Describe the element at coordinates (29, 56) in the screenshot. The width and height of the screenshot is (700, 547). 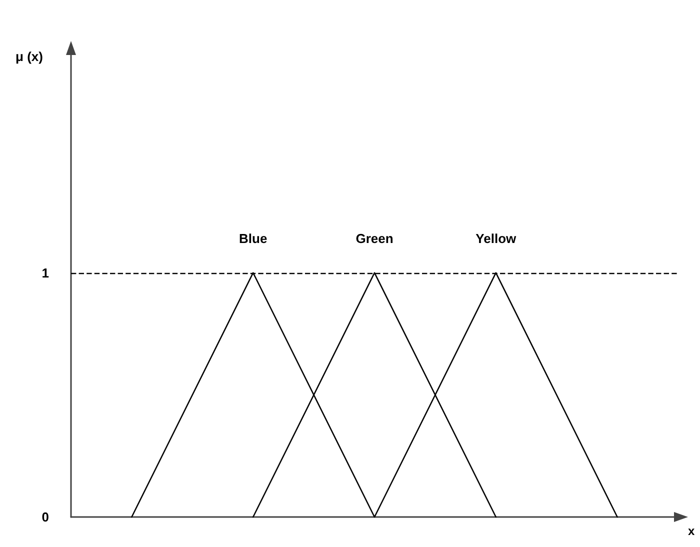
I see `y-axis-title: μ (x)` at that location.